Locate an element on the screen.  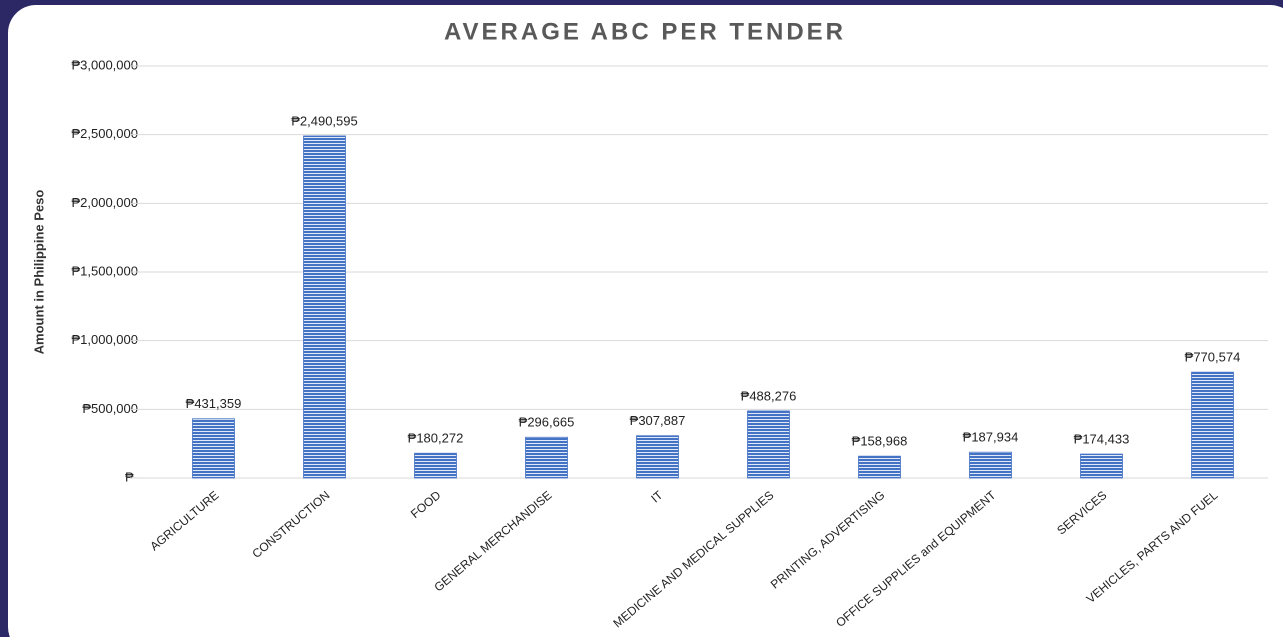
data-label: ₱307,887 is located at coordinates (658, 420).